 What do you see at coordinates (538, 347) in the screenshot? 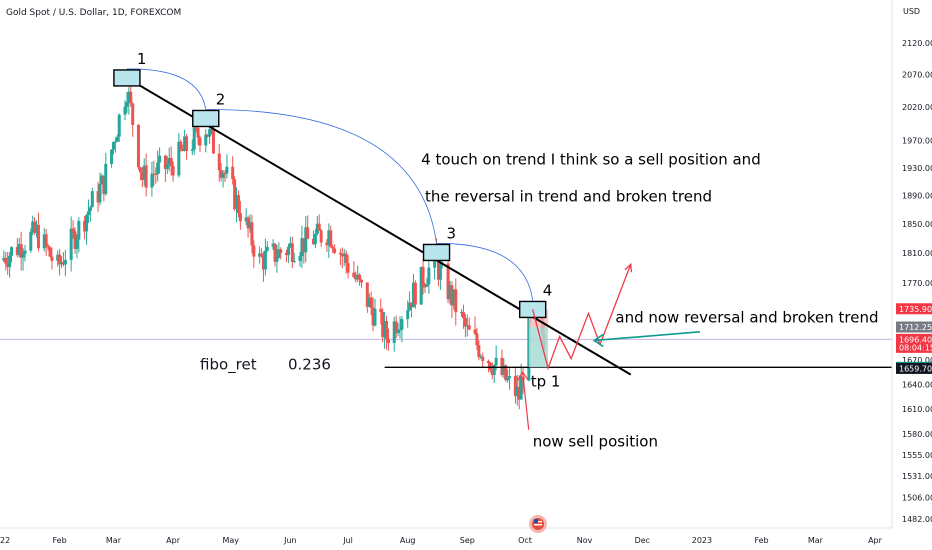
I see `sell-zone` at bounding box center [538, 347].